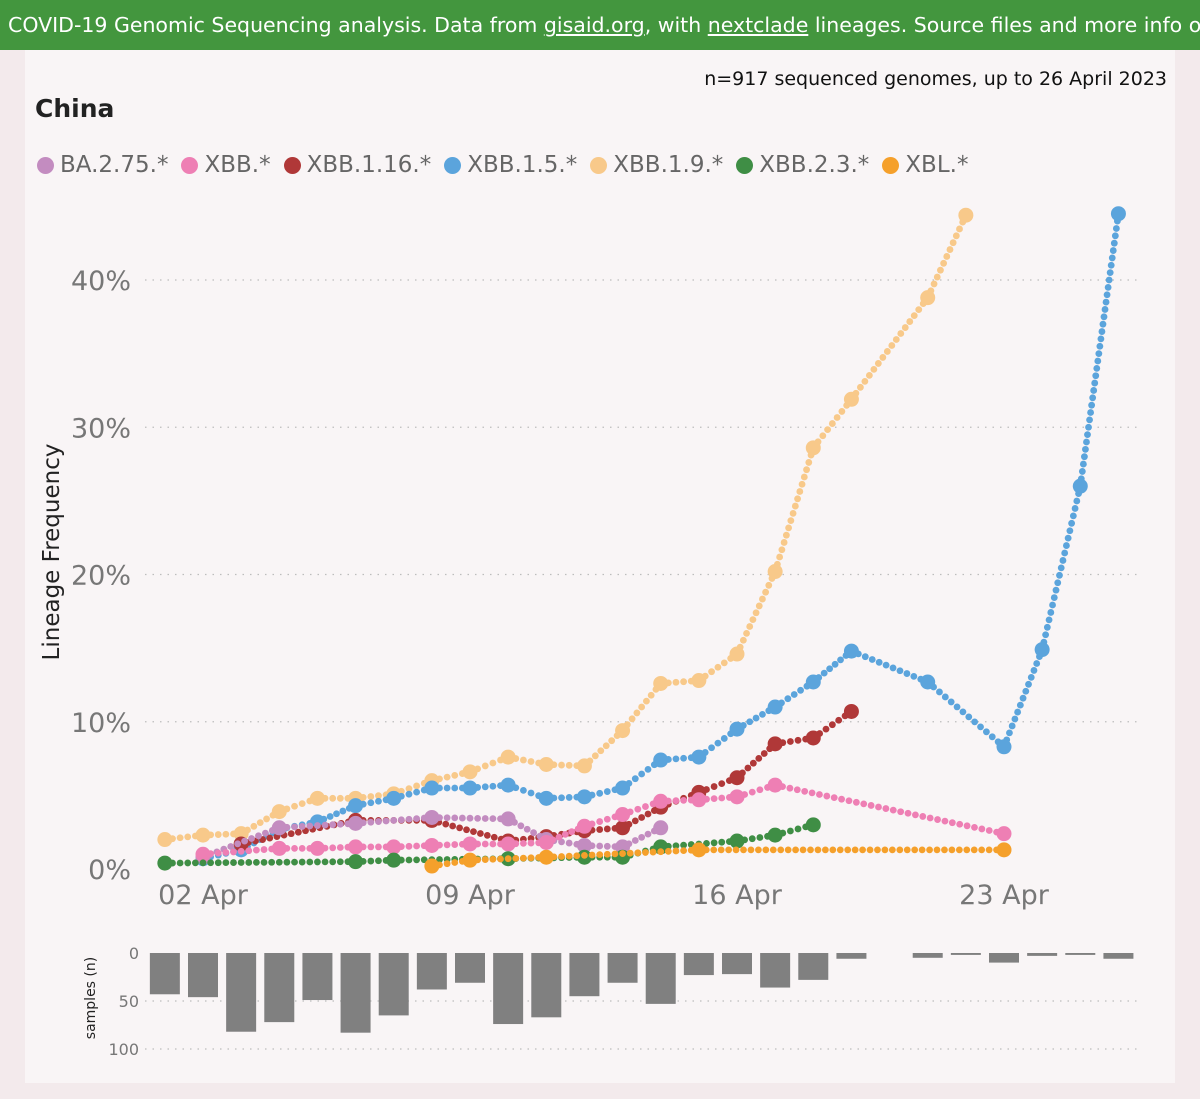 The height and width of the screenshot is (1099, 1200). What do you see at coordinates (802, 165) in the screenshot?
I see `legend-item: XBB.2.3.*` at bounding box center [802, 165].